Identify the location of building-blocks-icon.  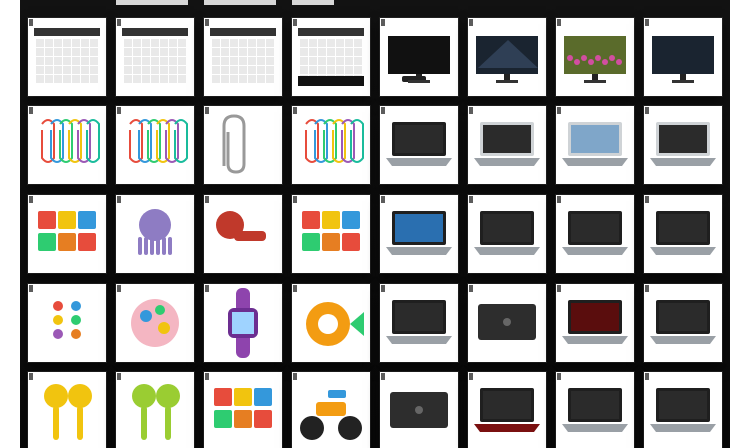
(331, 234).